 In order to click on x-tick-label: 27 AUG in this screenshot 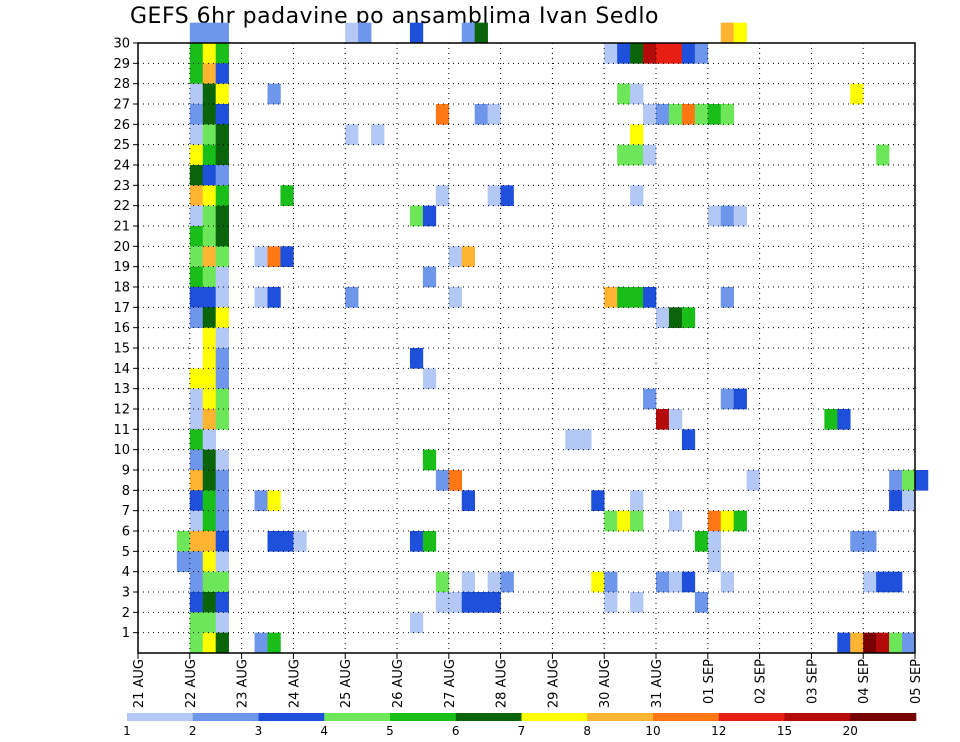, I will do `click(450, 683)`.